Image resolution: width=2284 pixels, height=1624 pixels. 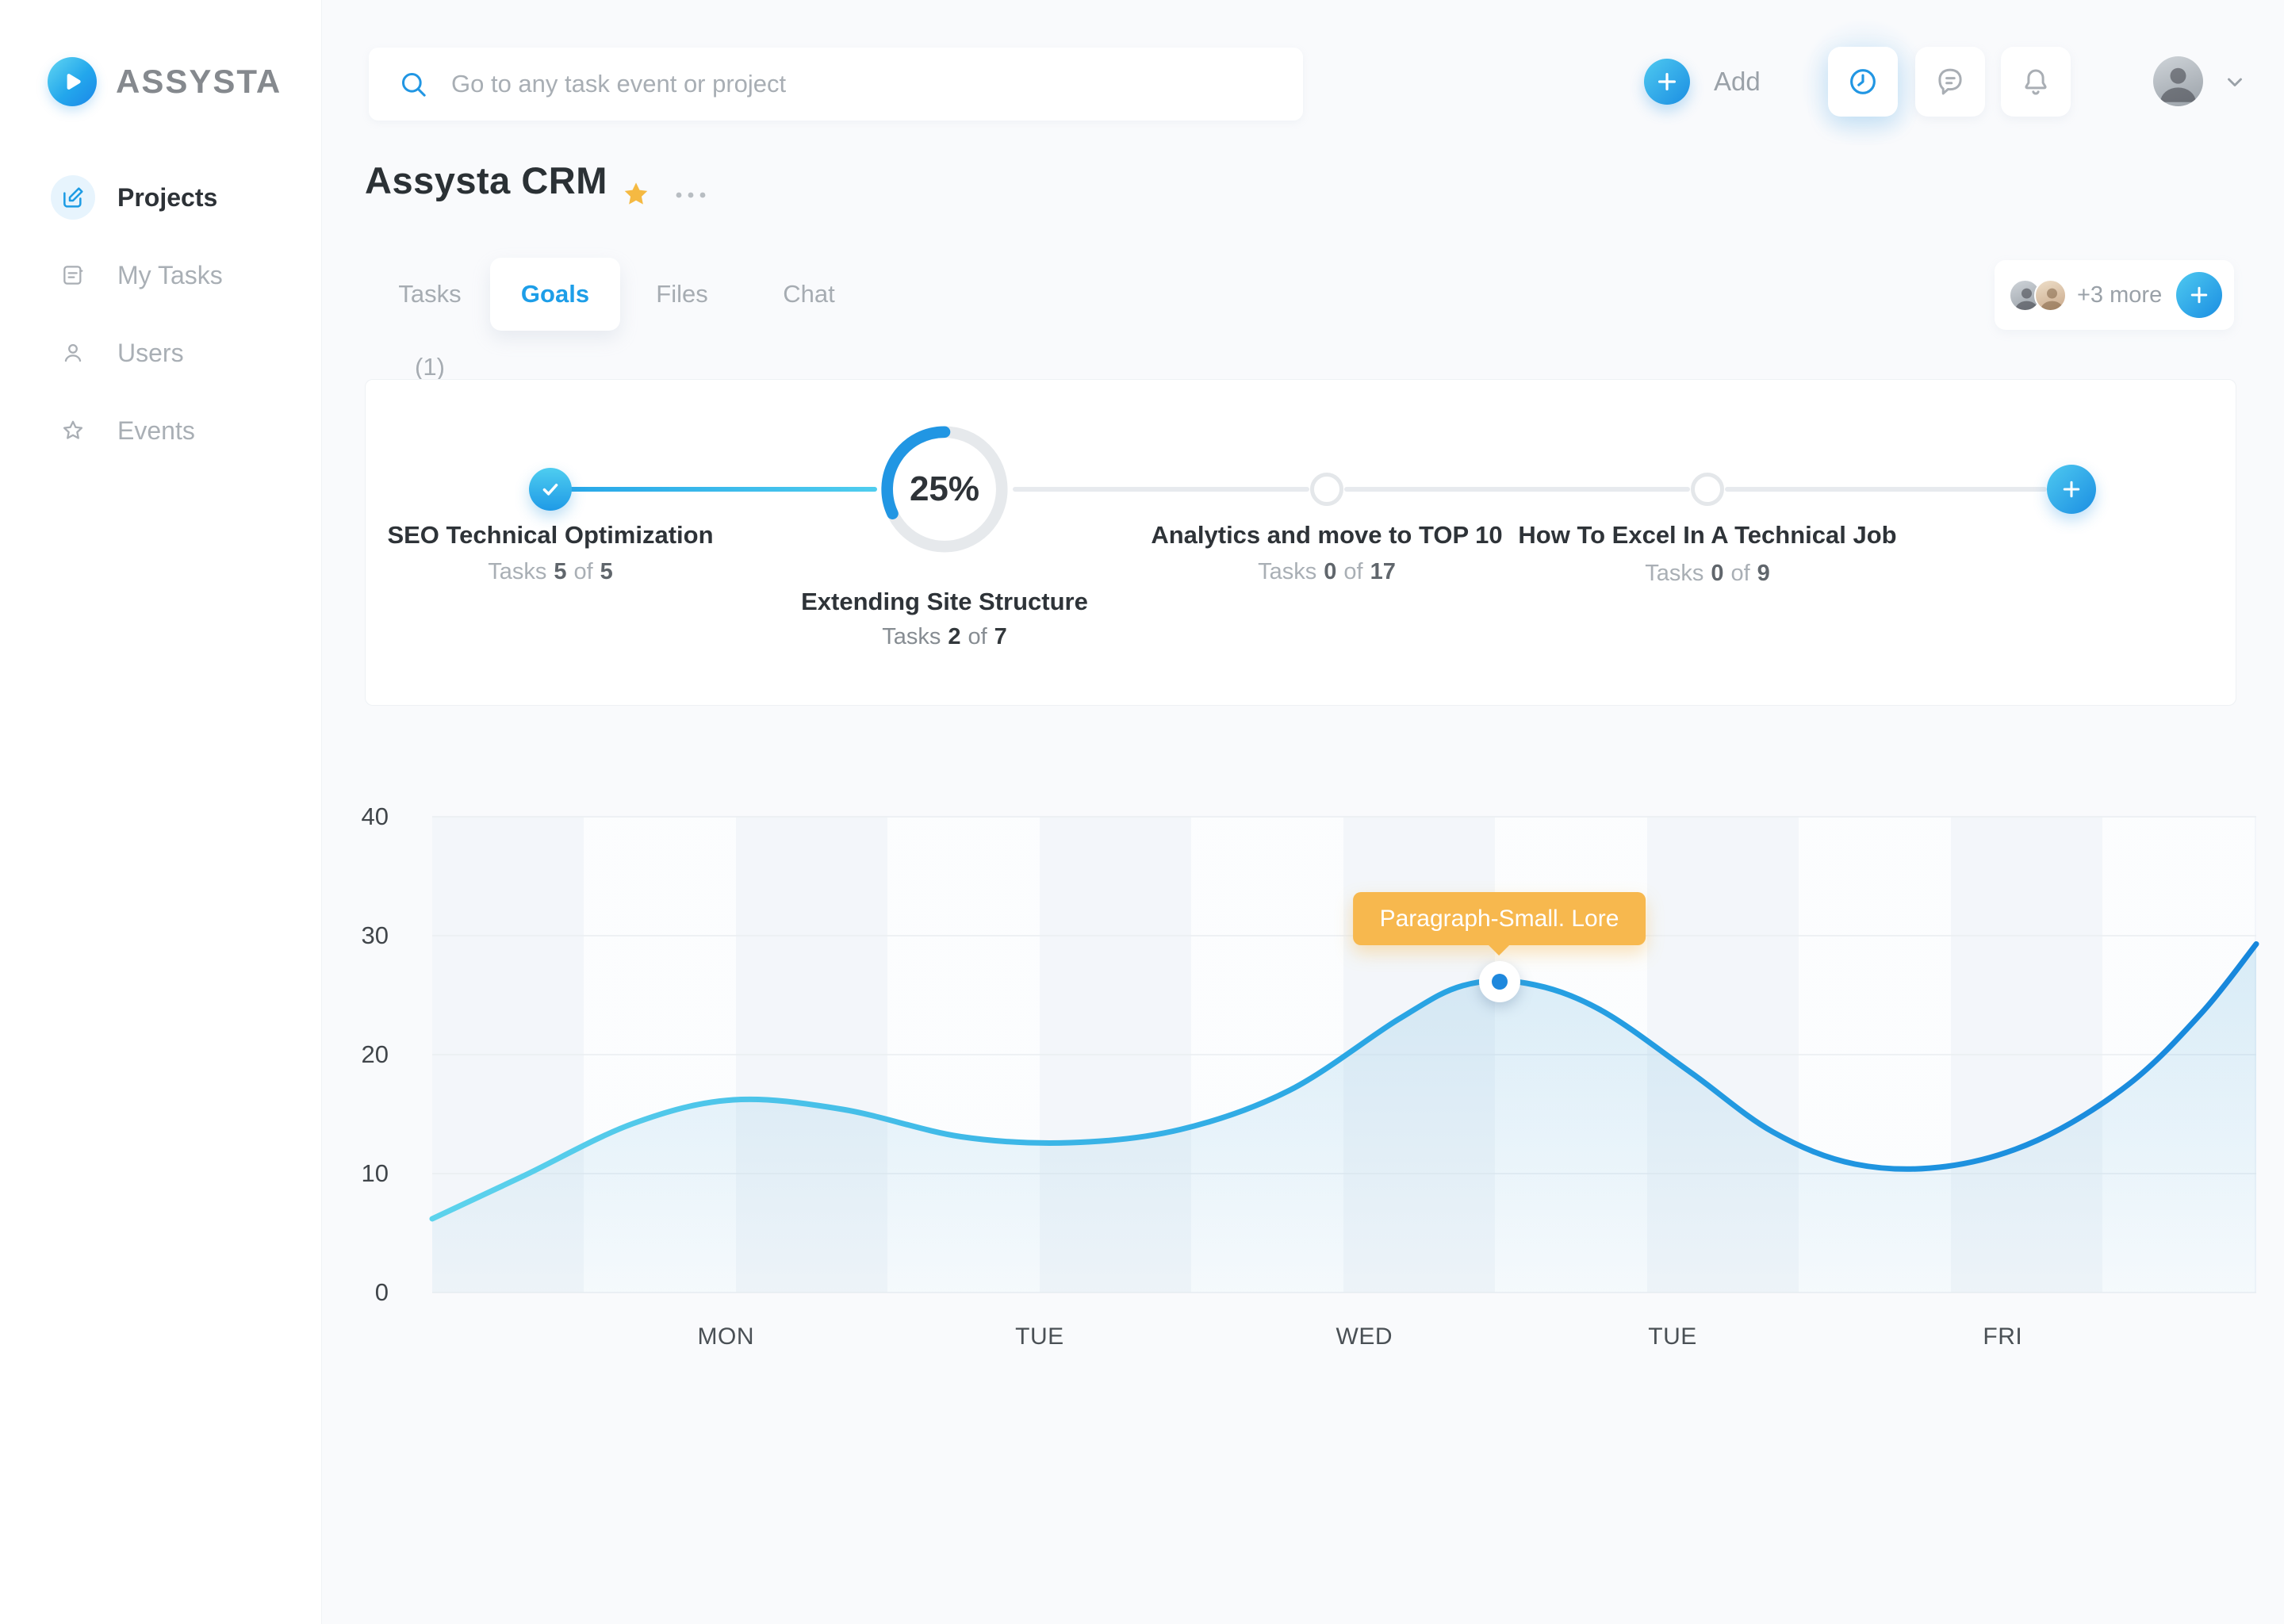 I want to click on chart-line, so click(x=1344, y=1081).